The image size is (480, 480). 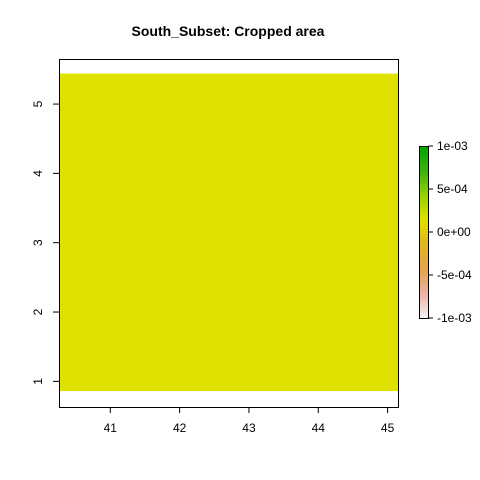 I want to click on x-tick-label: 44, so click(x=319, y=428).